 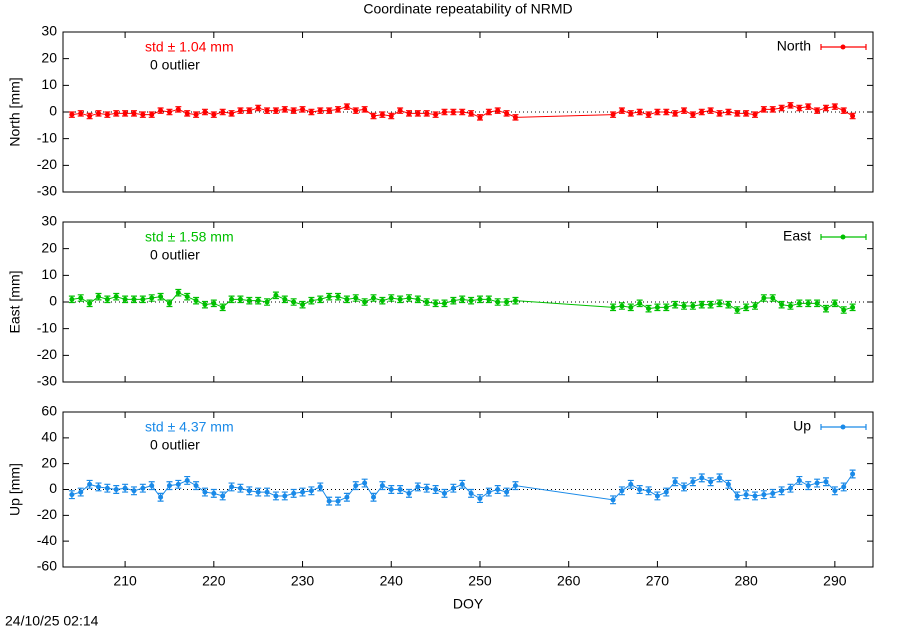 I want to click on x-tick-label: 270, so click(x=658, y=581).